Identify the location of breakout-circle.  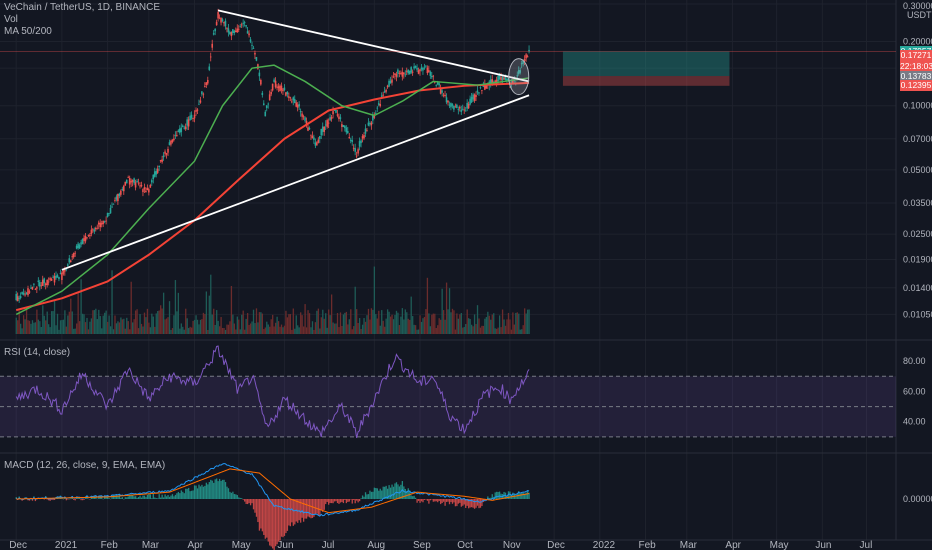
(519, 77).